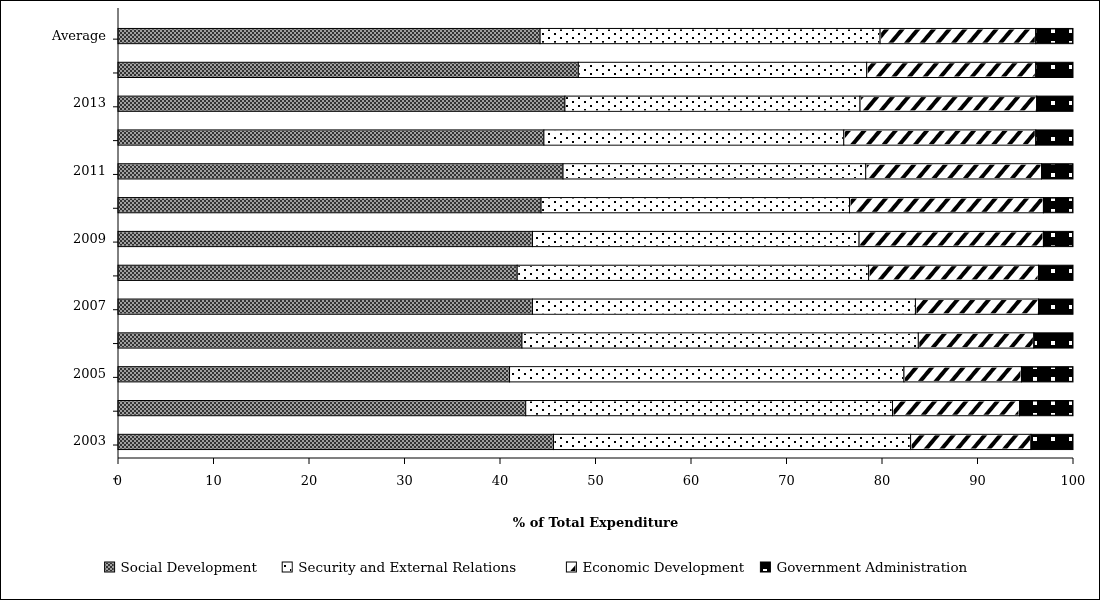 Image resolution: width=1102 pixels, height=604 pixels. I want to click on x-tick-label: 50, so click(595, 480).